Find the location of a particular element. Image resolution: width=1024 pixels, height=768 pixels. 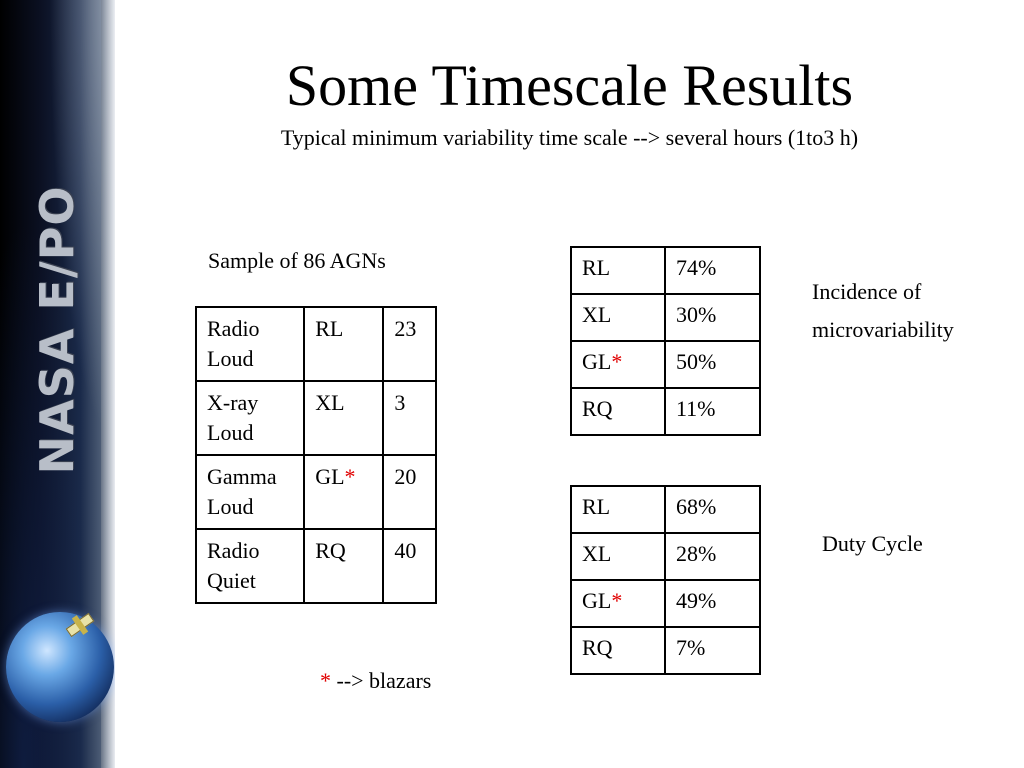

table-row: Radio Loud RL 23 is located at coordinates (315, 344).